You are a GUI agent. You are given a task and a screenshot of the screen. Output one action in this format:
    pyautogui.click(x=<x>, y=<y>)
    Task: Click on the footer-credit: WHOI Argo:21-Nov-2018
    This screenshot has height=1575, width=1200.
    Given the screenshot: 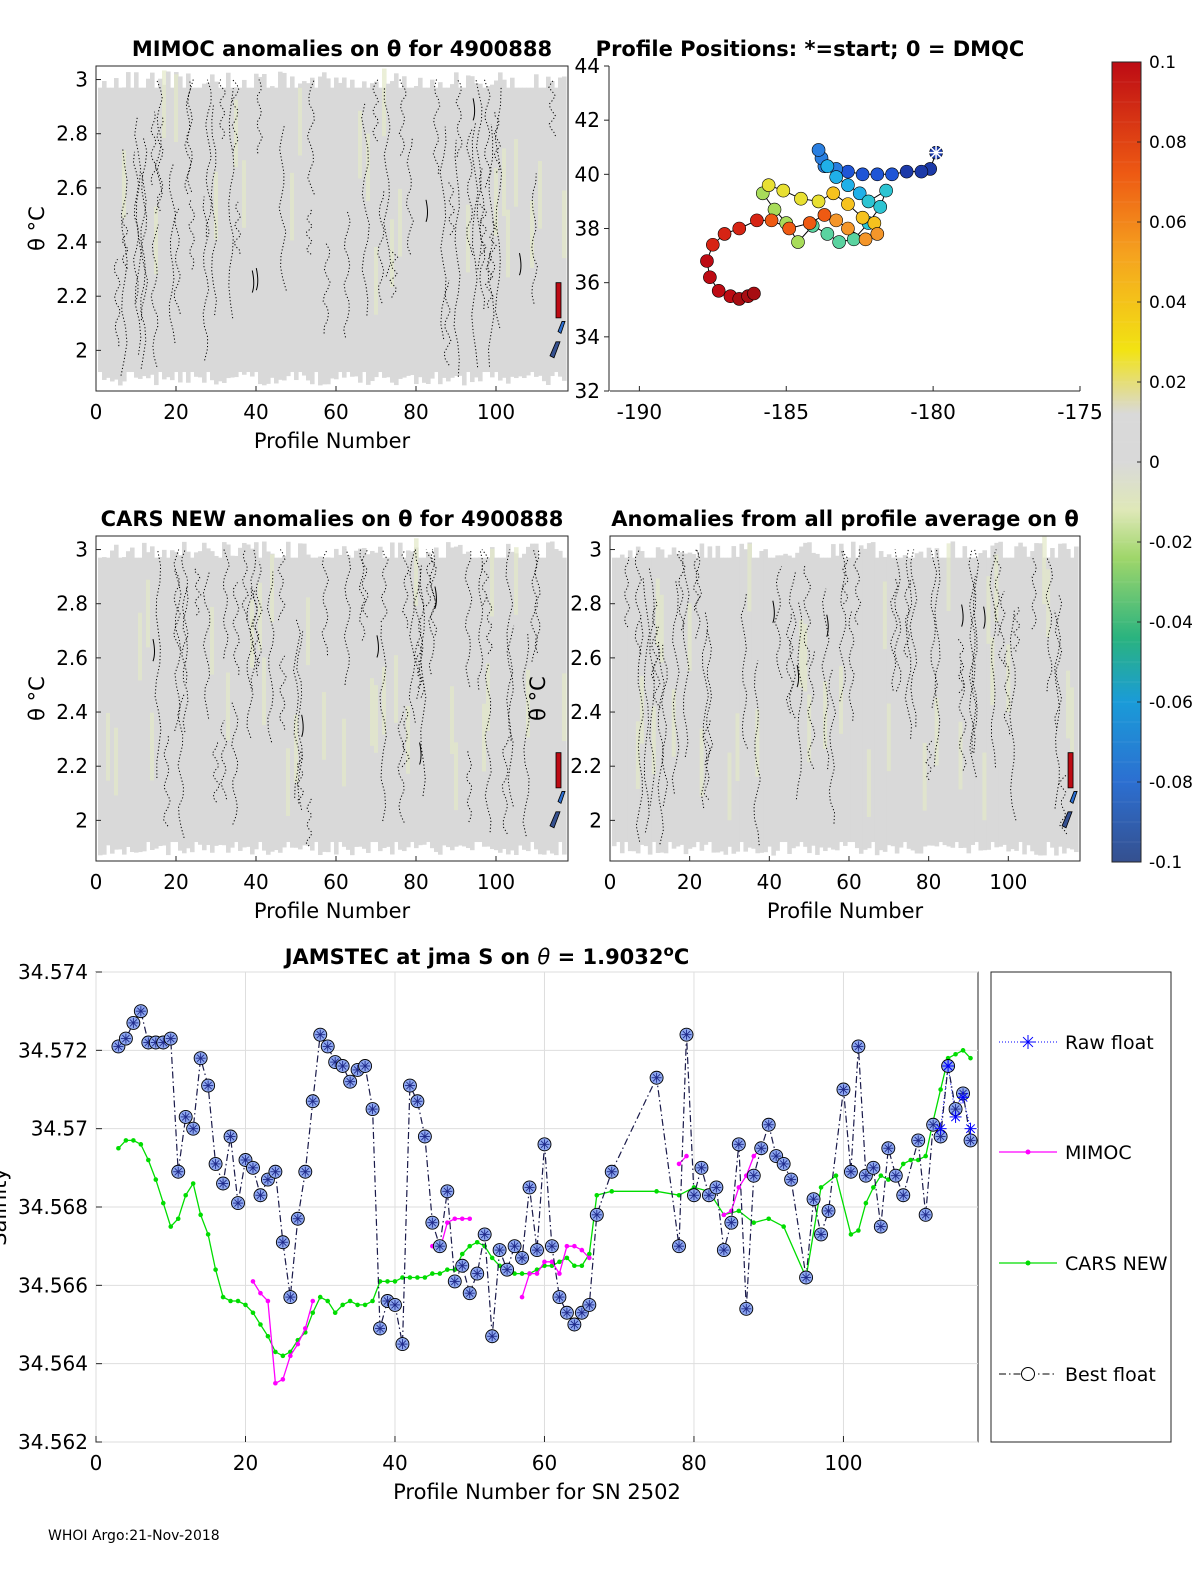 What is the action you would take?
    pyautogui.click(x=134, y=1536)
    